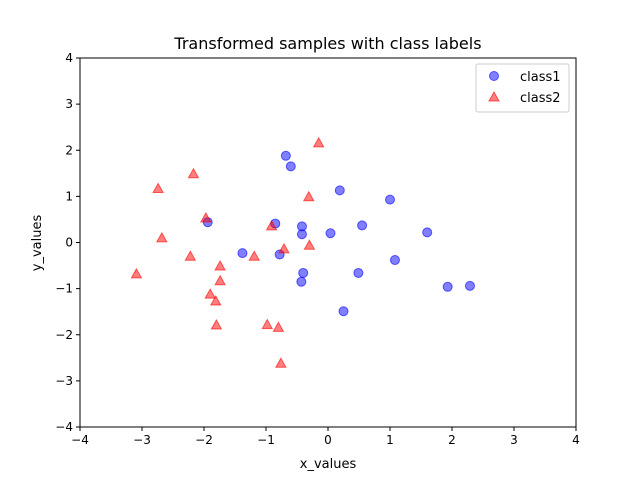  What do you see at coordinates (576, 440) in the screenshot?
I see `x-tick-label: 4` at bounding box center [576, 440].